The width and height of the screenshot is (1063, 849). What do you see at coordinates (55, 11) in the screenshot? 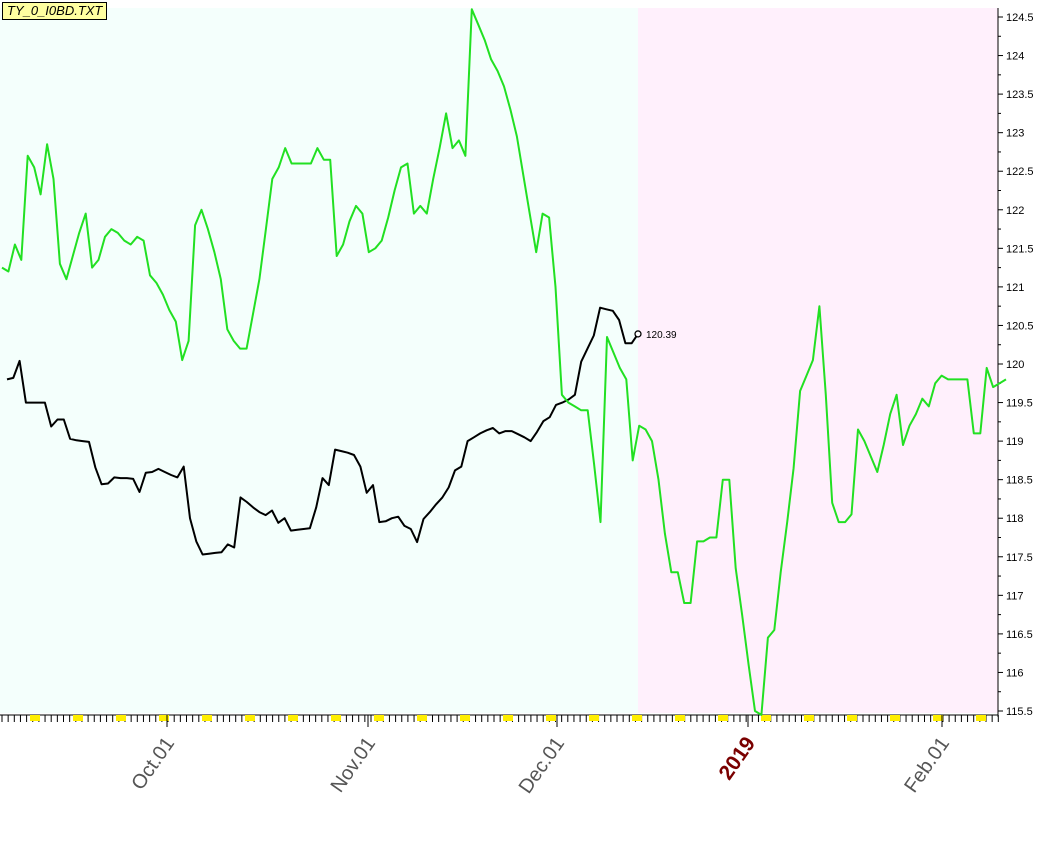
I see `file-name-label: TY_0_I0BD.TXT` at bounding box center [55, 11].